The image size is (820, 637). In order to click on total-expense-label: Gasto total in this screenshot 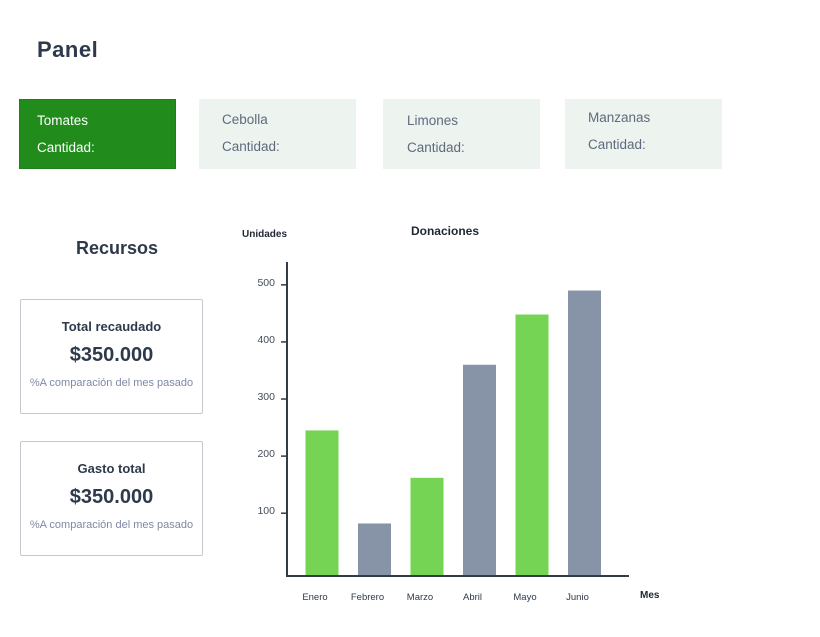, I will do `click(111, 468)`.